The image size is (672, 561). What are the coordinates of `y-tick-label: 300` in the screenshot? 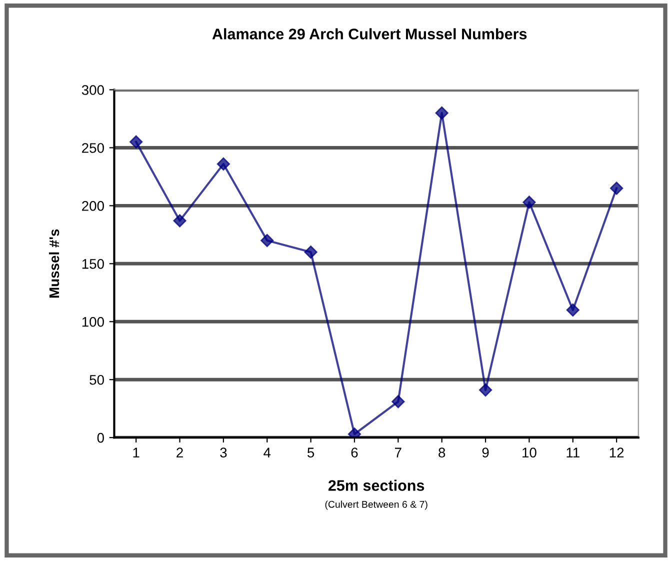 It's located at (93, 90).